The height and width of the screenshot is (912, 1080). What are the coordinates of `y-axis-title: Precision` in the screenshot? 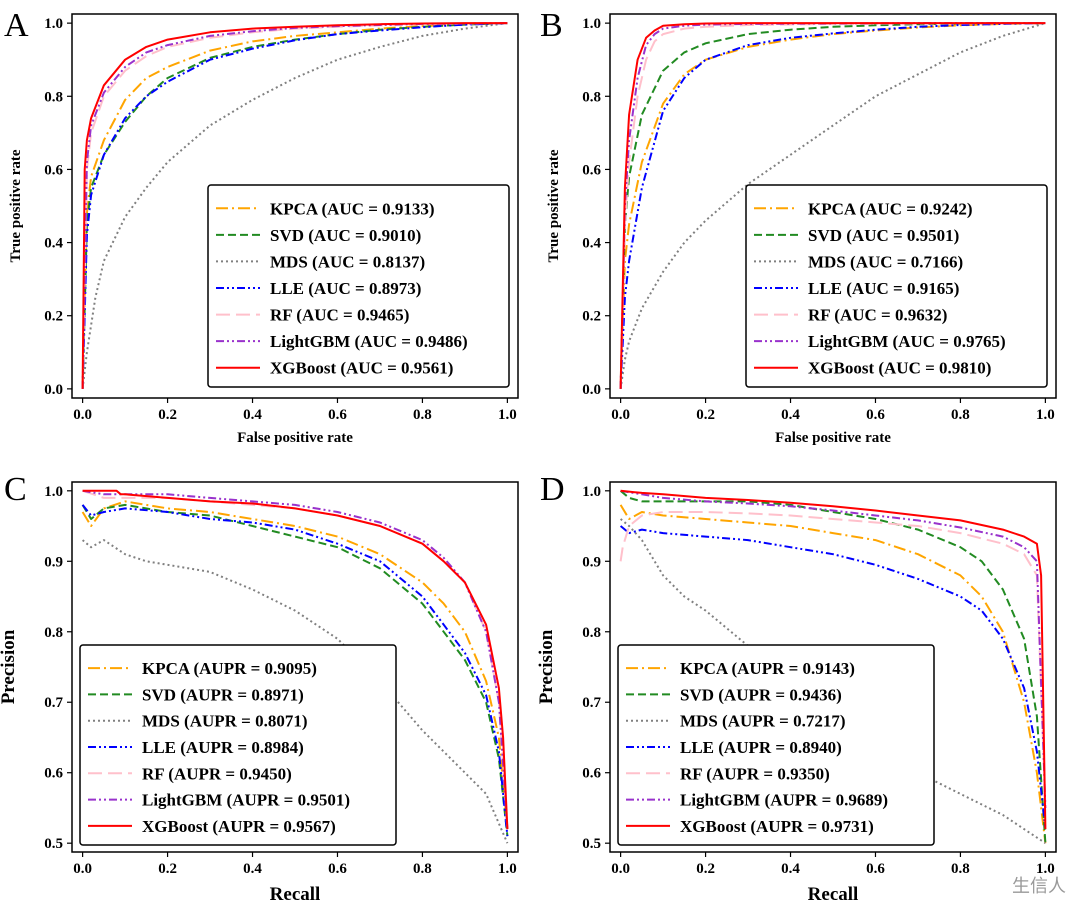 It's located at (546, 666).